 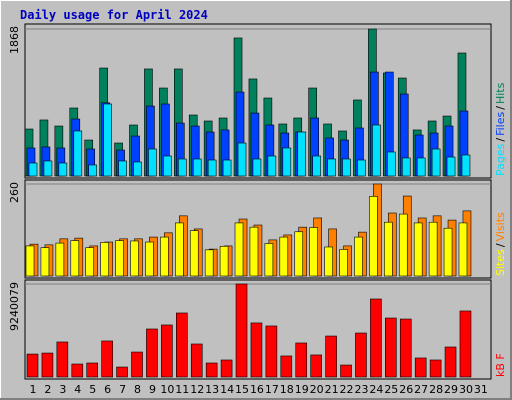 What do you see at coordinates (152, 389) in the screenshot?
I see `x-tick-label: 9` at bounding box center [152, 389].